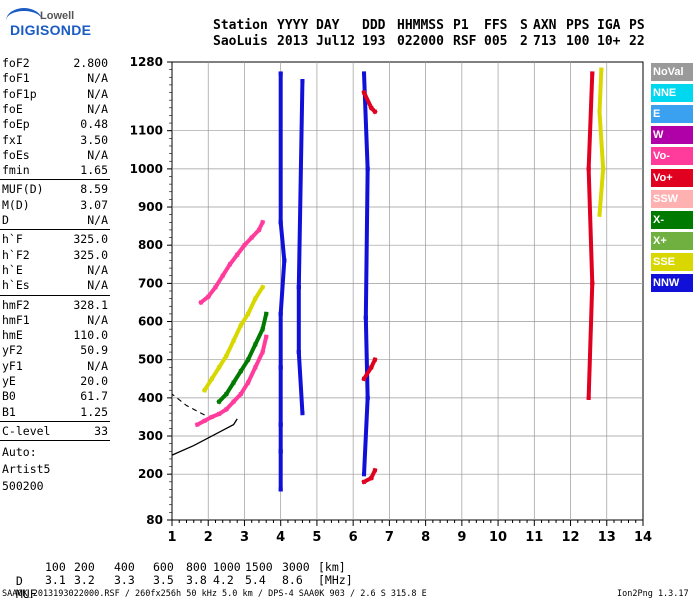  What do you see at coordinates (461, 25) in the screenshot?
I see `header-row1-cell: P1` at bounding box center [461, 25].